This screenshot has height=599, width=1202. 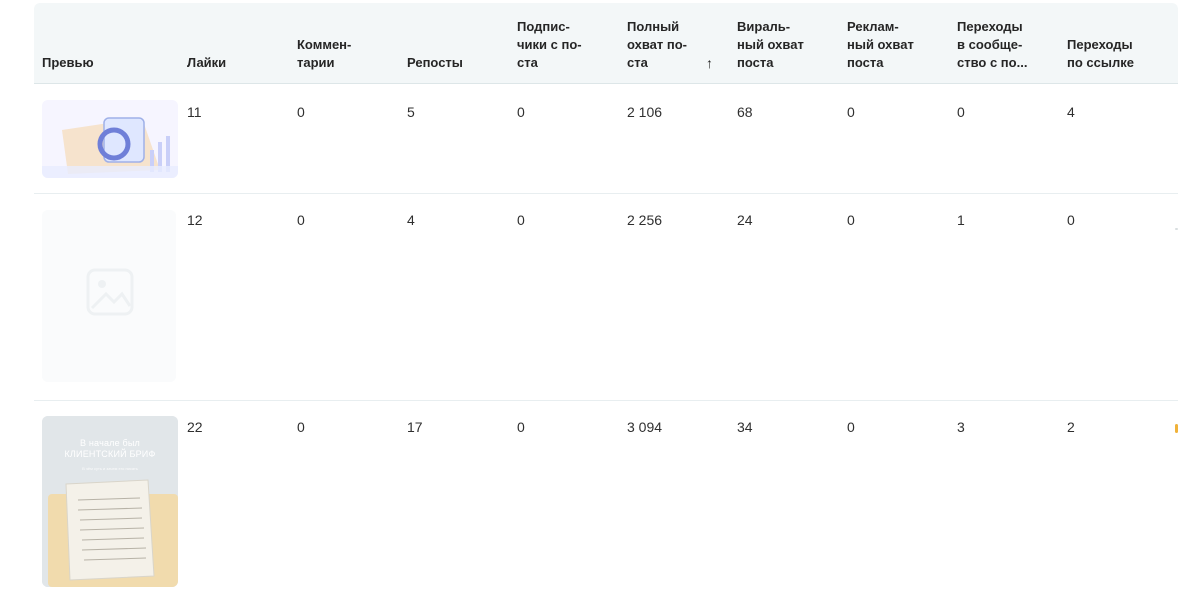 I want to click on likes-value: 22, so click(x=195, y=427).